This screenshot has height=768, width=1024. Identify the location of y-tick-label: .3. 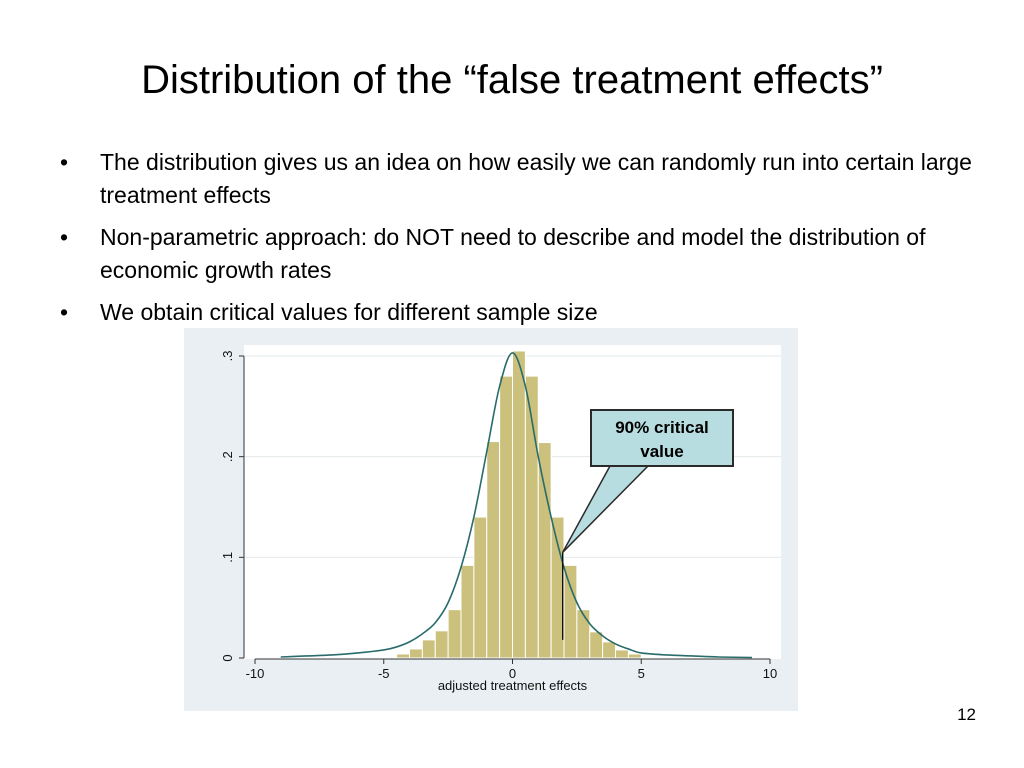
(227, 356).